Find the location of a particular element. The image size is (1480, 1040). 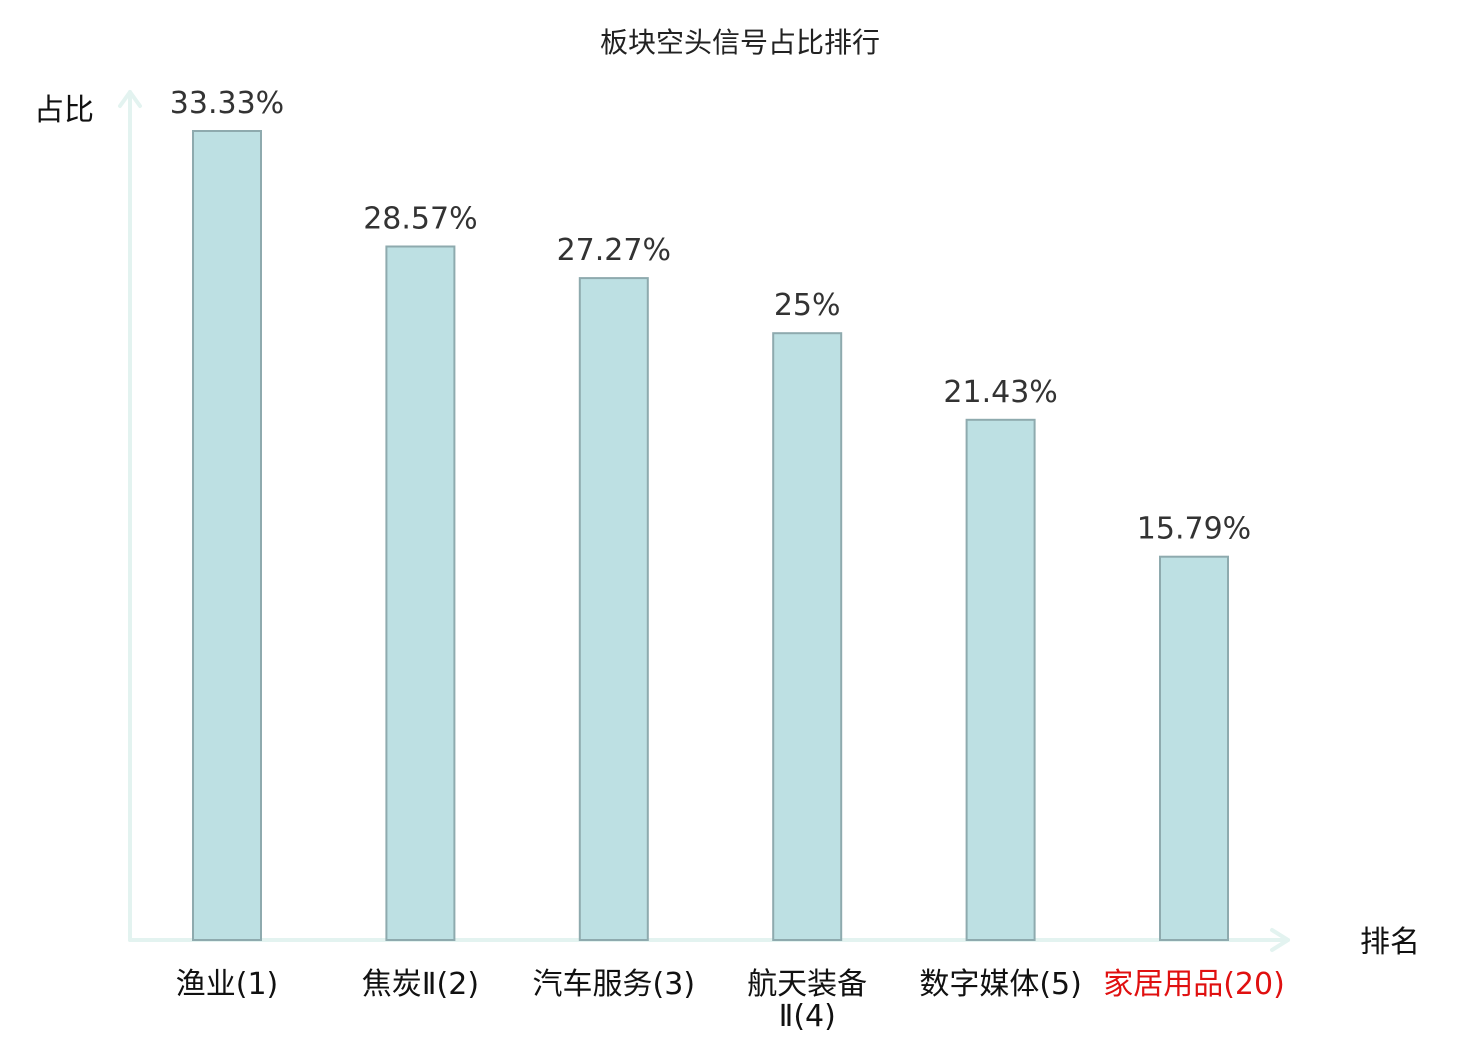

y-axis-title: 占比 is located at coordinates (64, 110).